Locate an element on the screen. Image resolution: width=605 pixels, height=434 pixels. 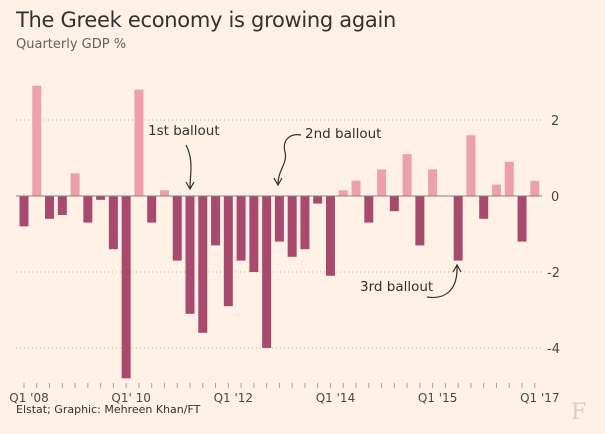
x-tick-label: Q1 '12 is located at coordinates (233, 398).